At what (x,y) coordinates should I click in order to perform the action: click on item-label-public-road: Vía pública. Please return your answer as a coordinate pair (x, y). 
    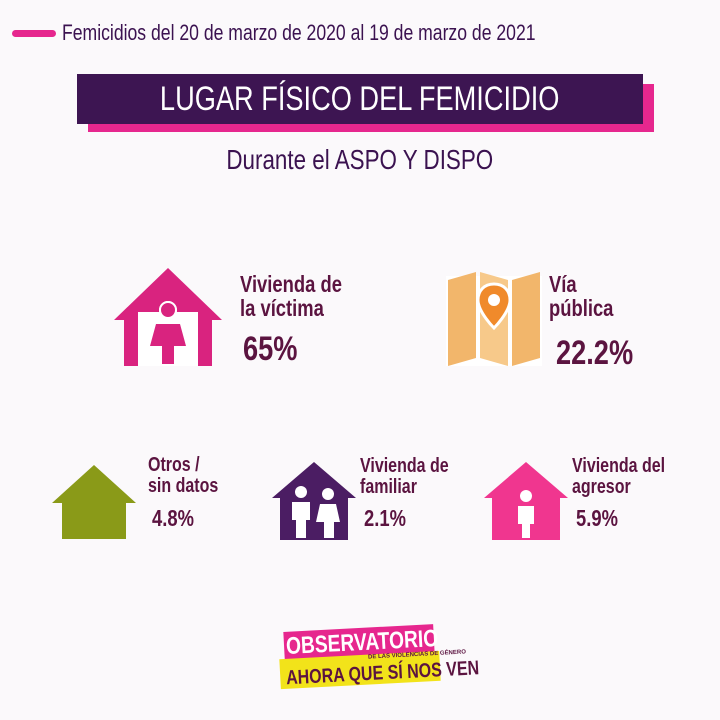
    Looking at the image, I should click on (581, 296).